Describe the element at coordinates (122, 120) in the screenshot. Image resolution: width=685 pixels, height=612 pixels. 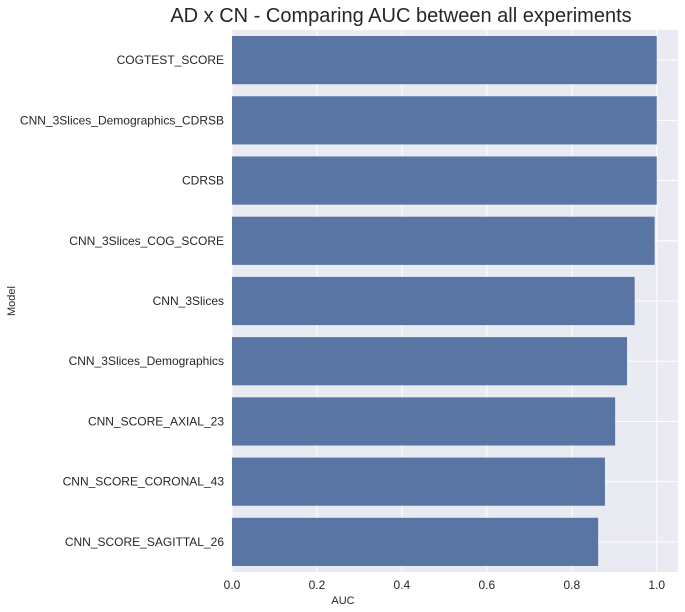
I see `y-tick-label: CNN_3Slices_Demographics_CDRSB` at that location.